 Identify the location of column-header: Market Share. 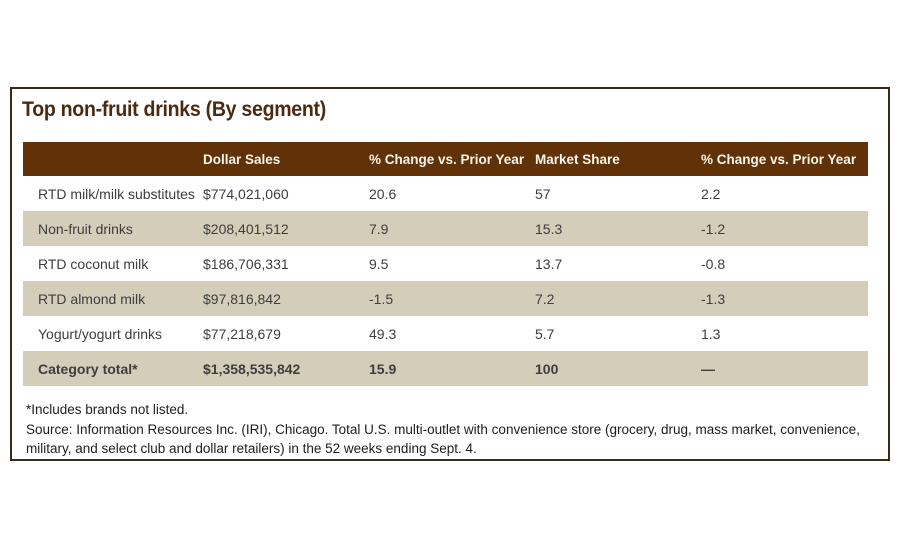
(618, 159).